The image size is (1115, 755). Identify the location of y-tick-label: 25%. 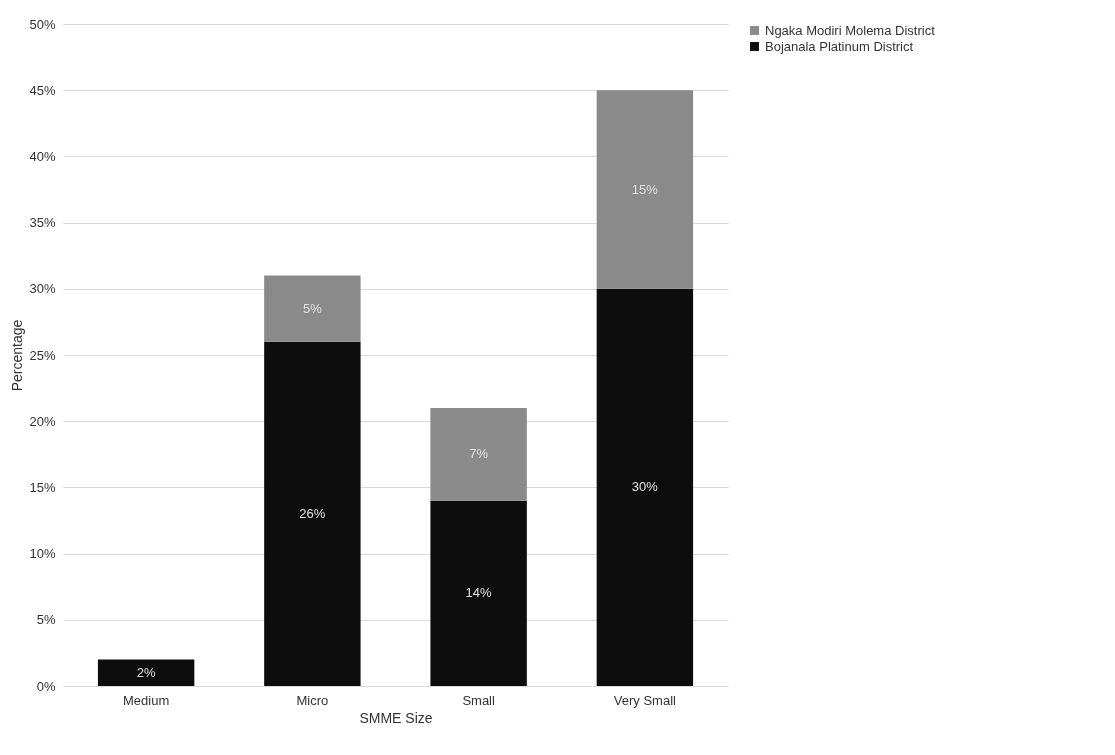
(42, 355).